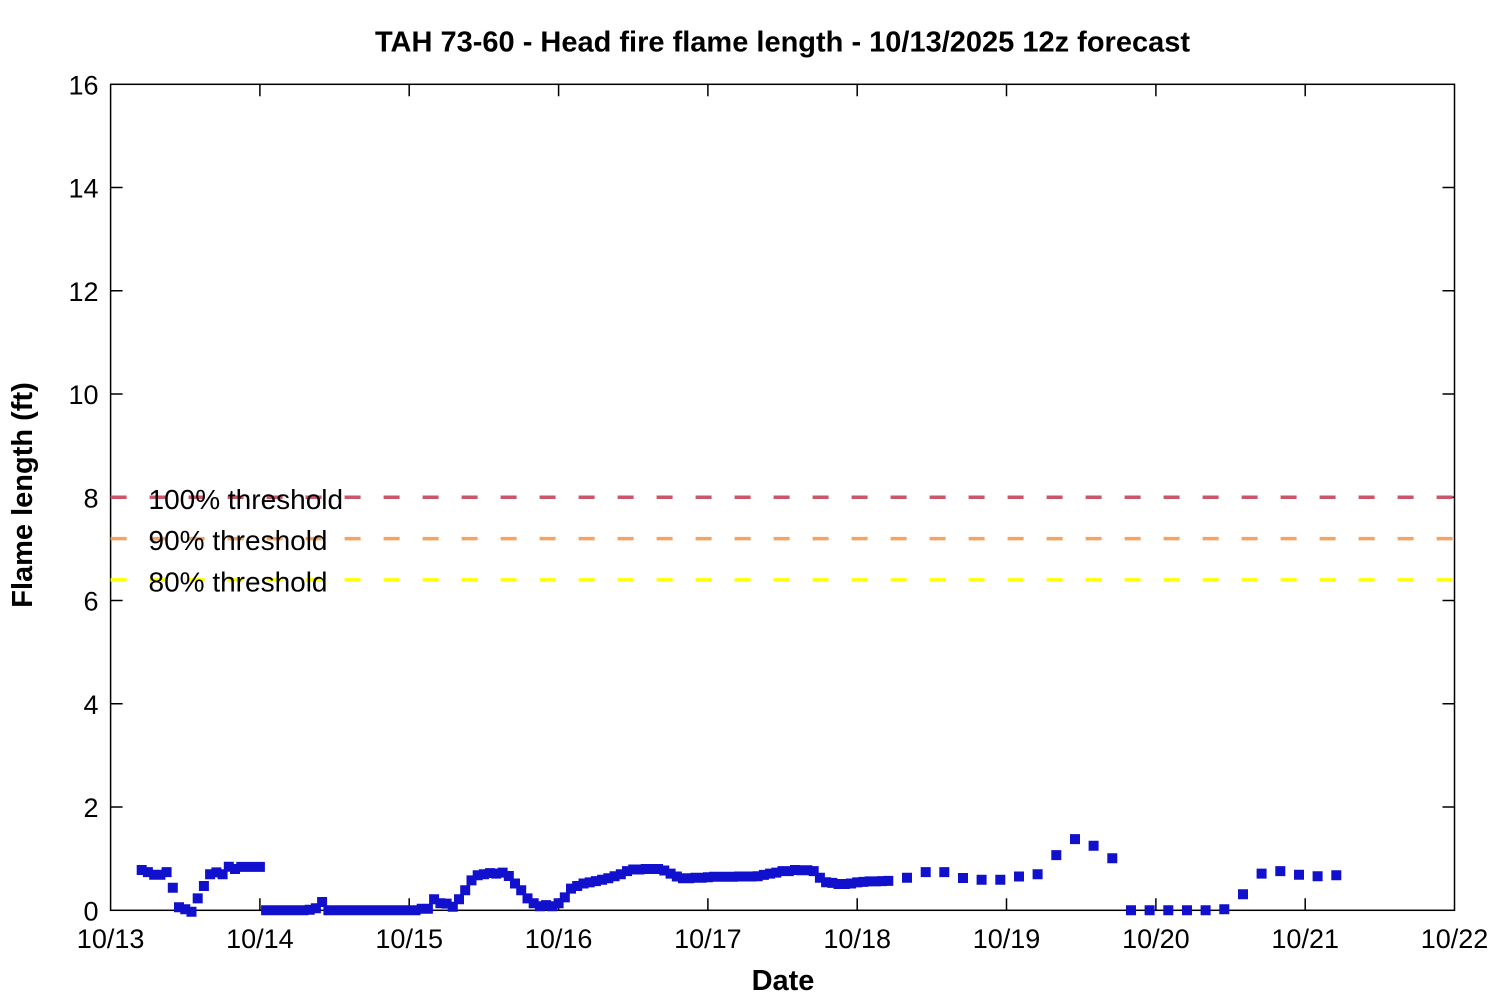 This screenshot has height=1005, width=1500. Describe the element at coordinates (90, 498) in the screenshot. I see `svg-text: 8` at that location.